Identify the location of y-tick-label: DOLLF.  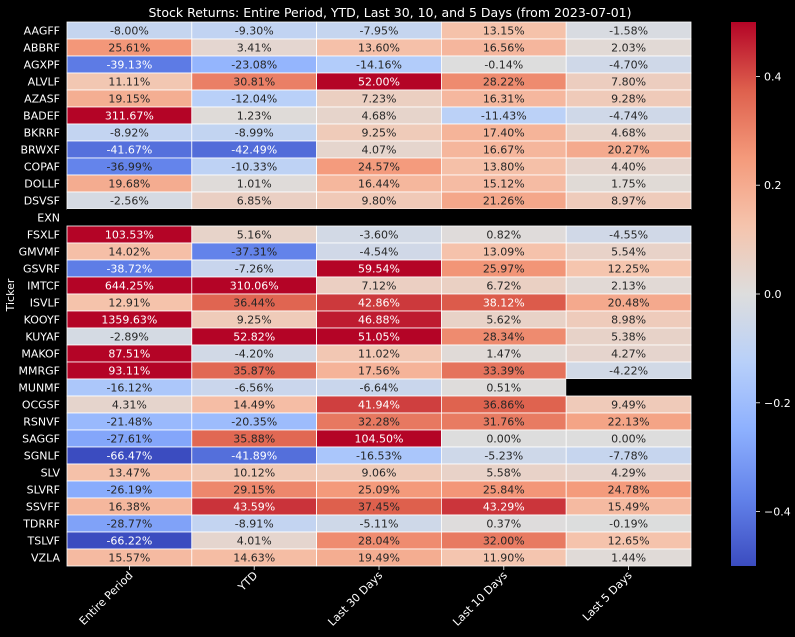
(42, 184).